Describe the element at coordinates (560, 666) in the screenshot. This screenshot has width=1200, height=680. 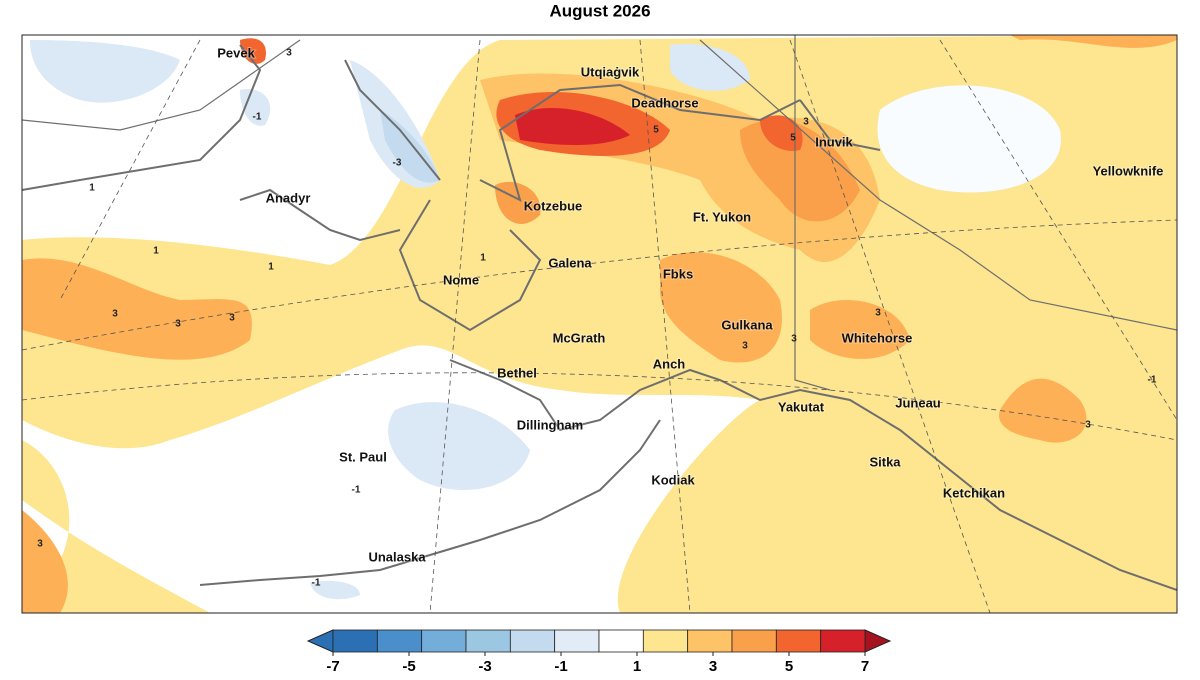
I see `colorbar-tick-label: -1` at that location.